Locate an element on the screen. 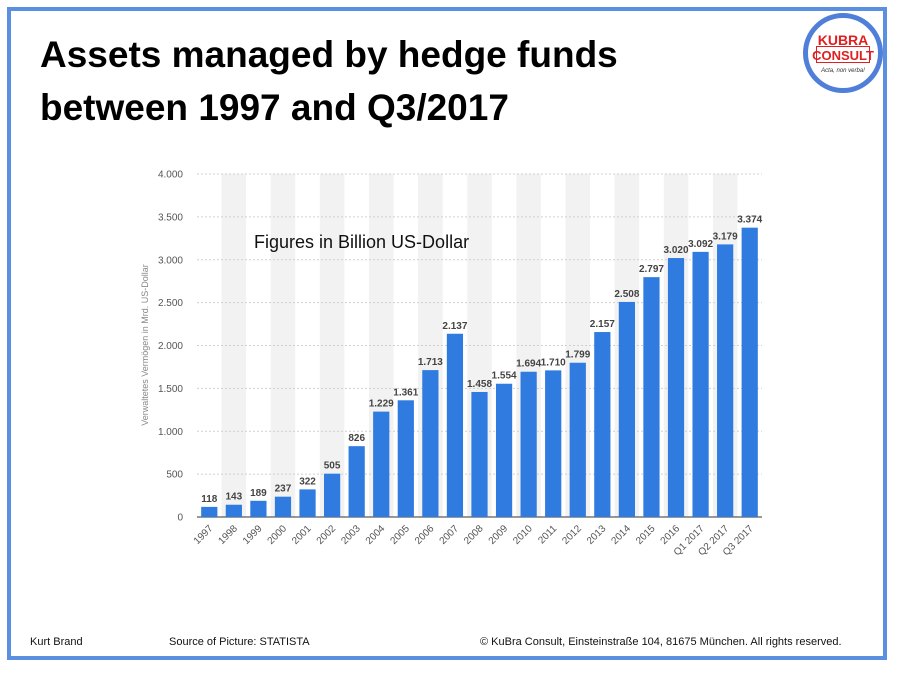 The height and width of the screenshot is (673, 900). chart-band is located at coordinates (332, 345).